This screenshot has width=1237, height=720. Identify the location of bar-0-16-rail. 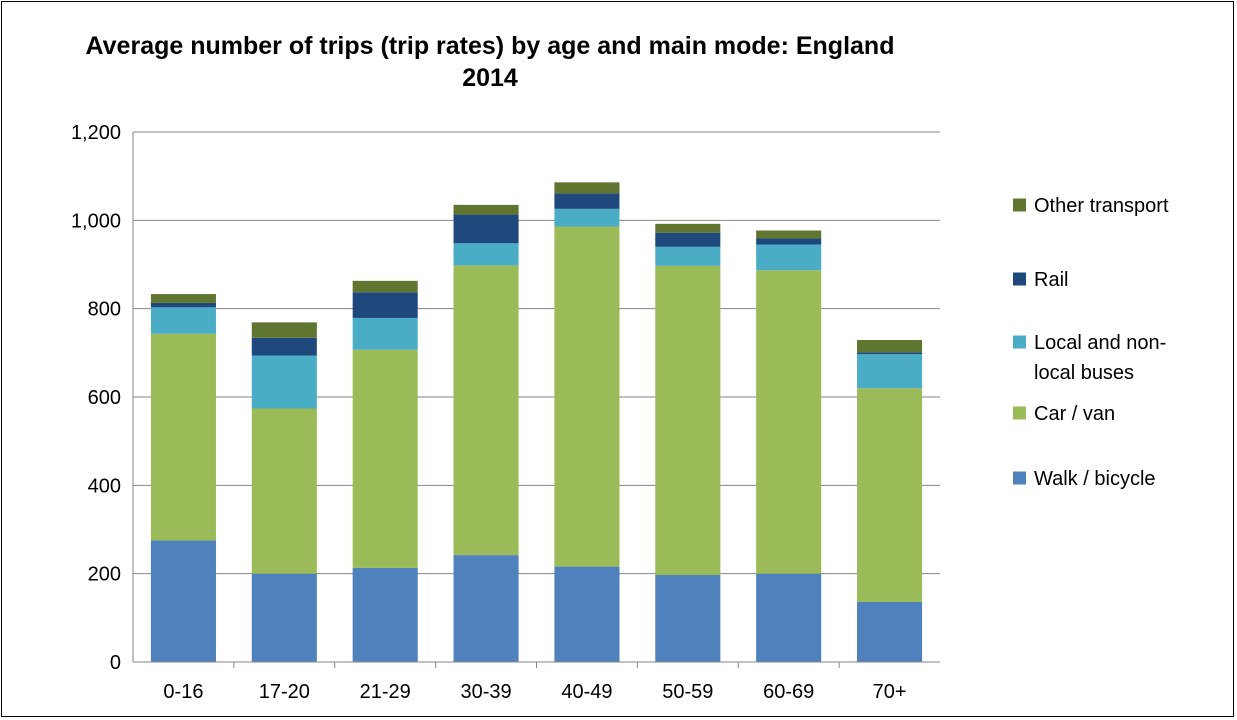
(183, 305).